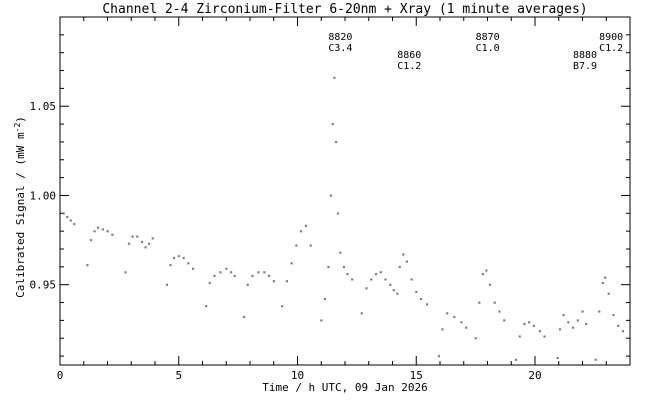 This screenshot has height=404, width=650. What do you see at coordinates (43, 106) in the screenshot?
I see `y-tick-label: 1.05` at bounding box center [43, 106].